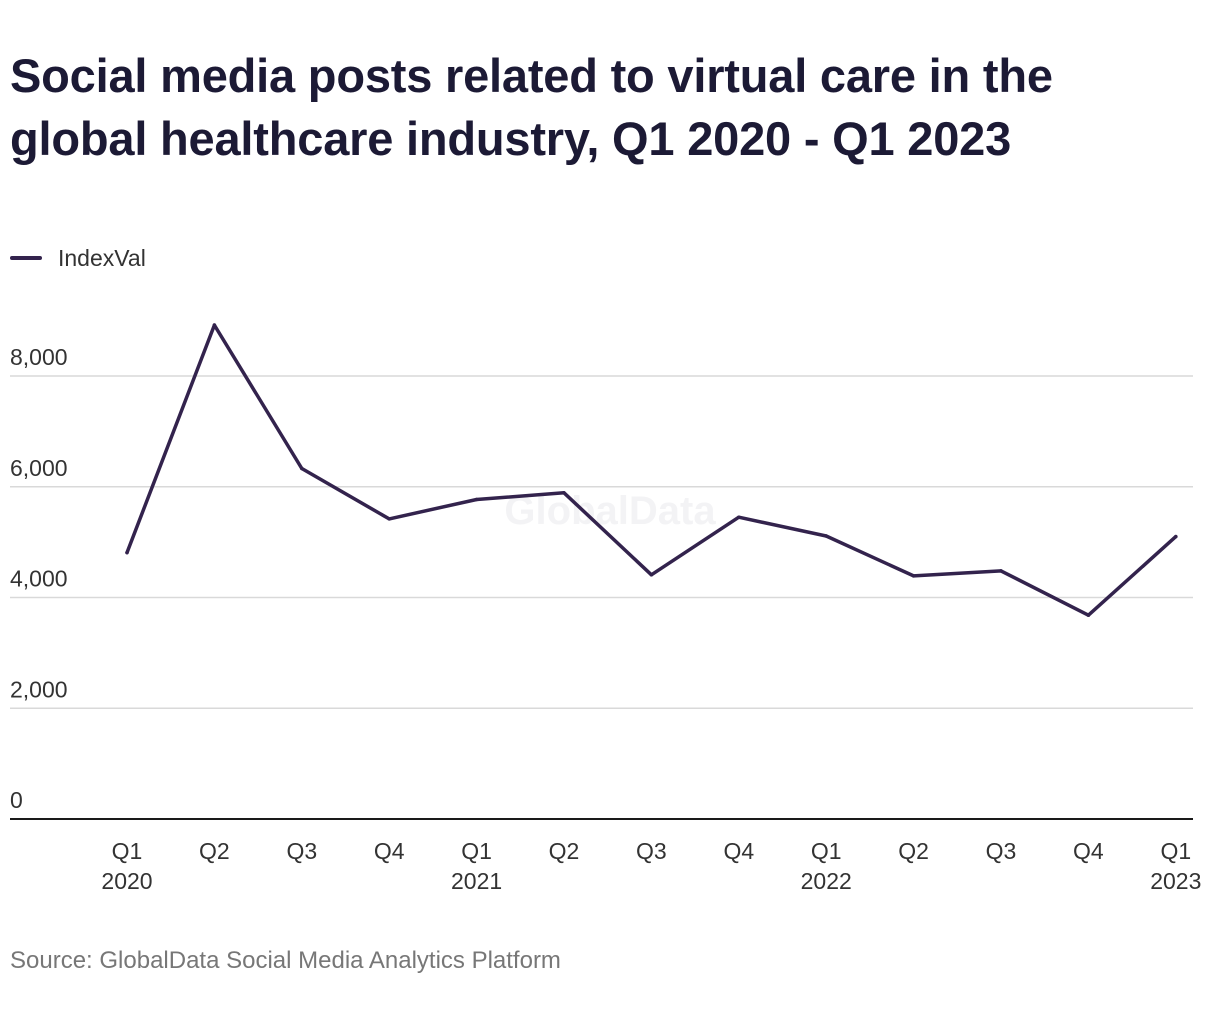 The width and height of the screenshot is (1220, 1020). Describe the element at coordinates (102, 257) in the screenshot. I see `legend-label-indexval: IndexVal` at that location.